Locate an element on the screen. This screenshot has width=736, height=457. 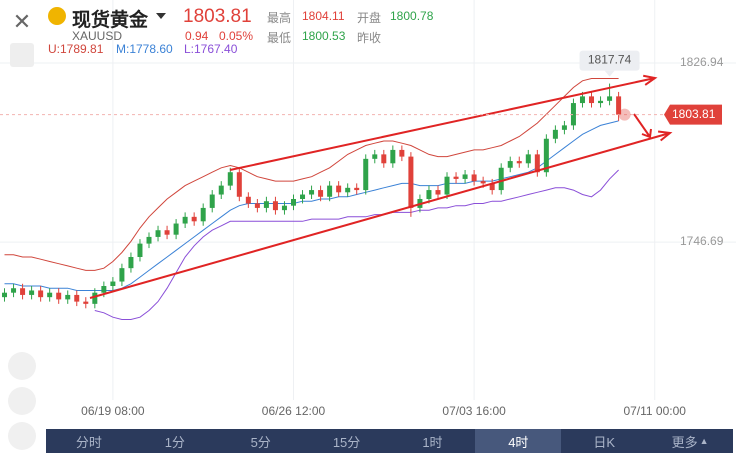
dropdown-arrow is located at coordinates (161, 16).